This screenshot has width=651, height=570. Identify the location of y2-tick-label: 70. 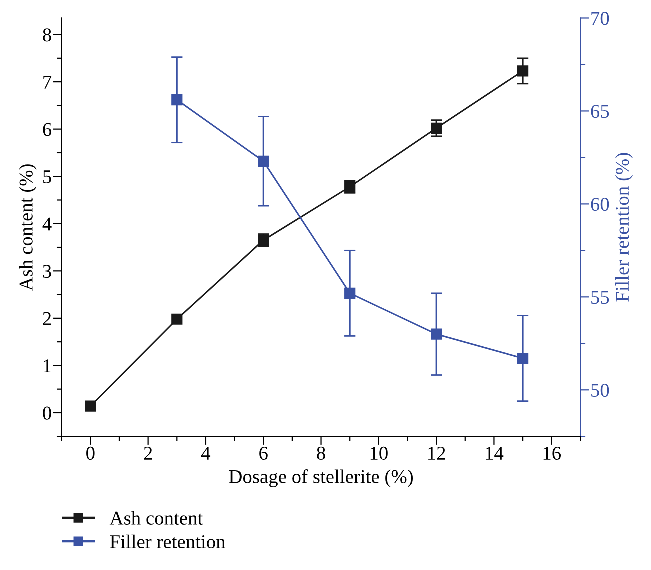
(601, 19).